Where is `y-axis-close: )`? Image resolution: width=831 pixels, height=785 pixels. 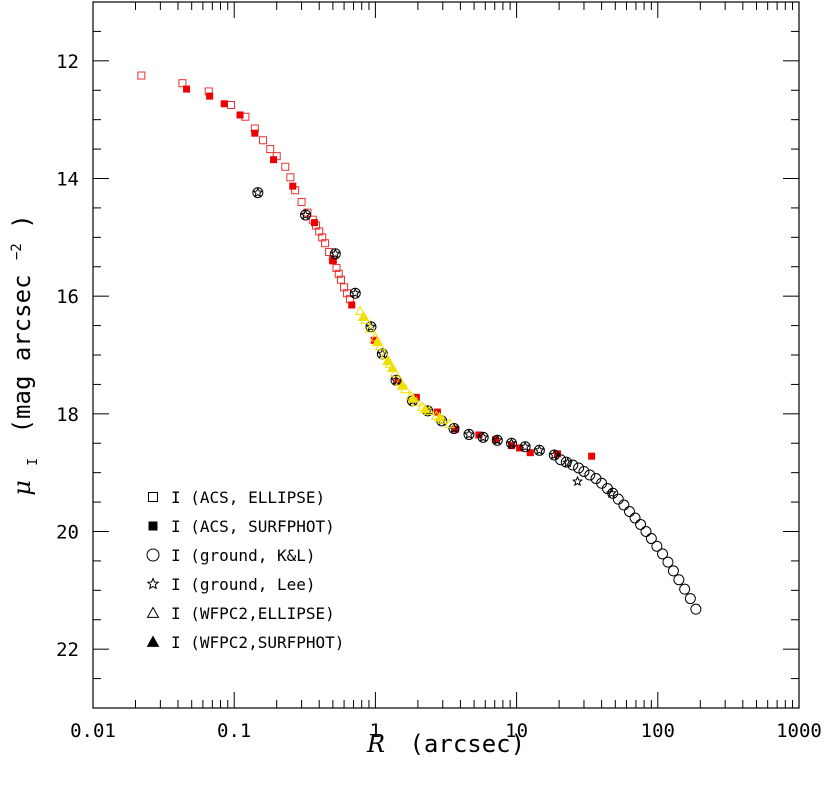 y-axis-close: ) is located at coordinates (22, 221).